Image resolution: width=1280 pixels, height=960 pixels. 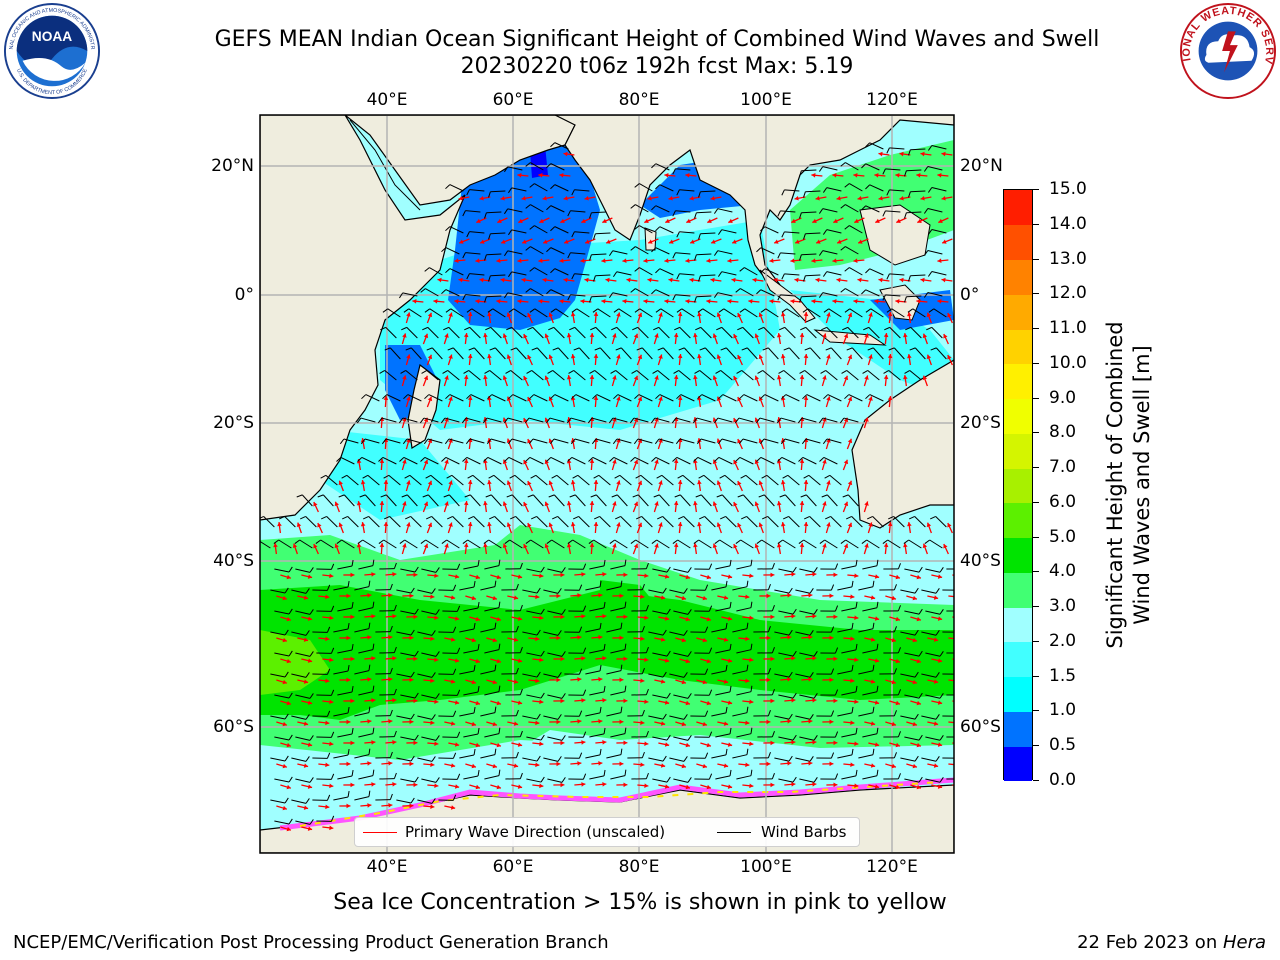 I want to click on lon-label-top: 60°E, so click(x=513, y=100).